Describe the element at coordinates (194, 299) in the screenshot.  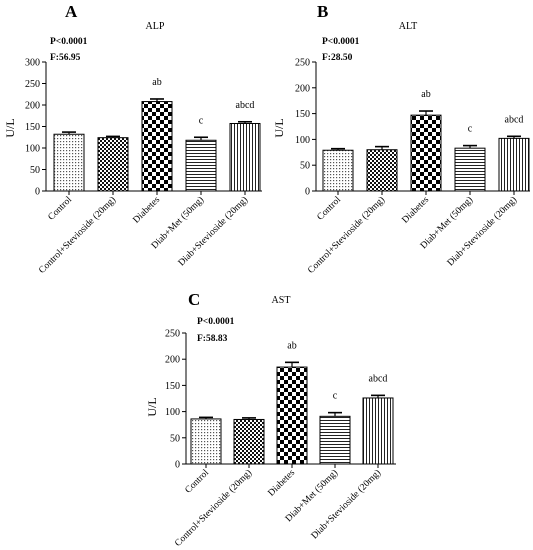
I see `panel-letter: C` at that location.